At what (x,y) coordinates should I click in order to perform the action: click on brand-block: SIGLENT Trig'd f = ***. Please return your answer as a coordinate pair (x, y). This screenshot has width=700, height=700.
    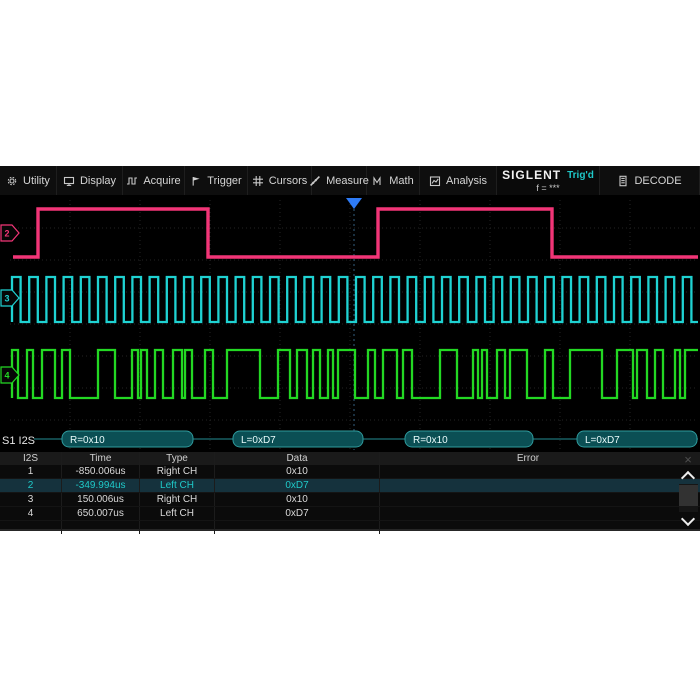
    Looking at the image, I should click on (548, 180).